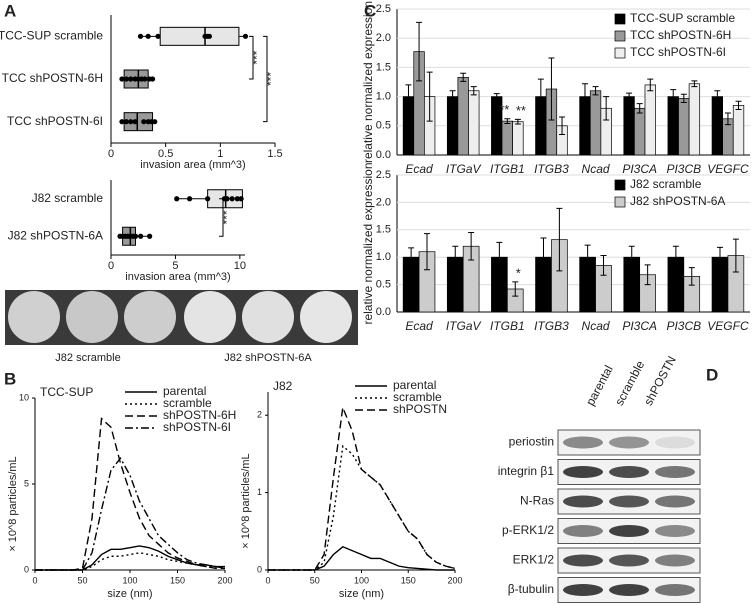  Describe the element at coordinates (111, 266) in the screenshot. I see `x-tick-label: 0` at that location.